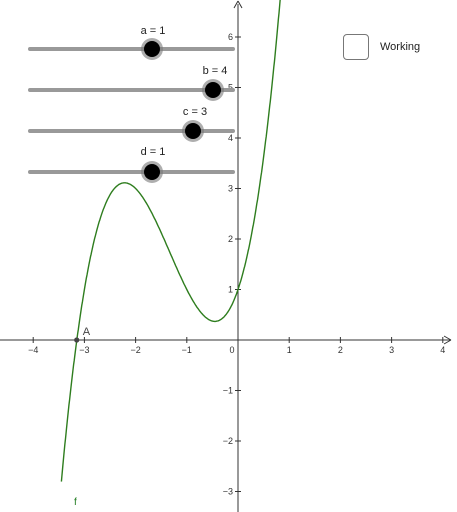 The width and height of the screenshot is (457, 512). What do you see at coordinates (391, 350) in the screenshot?
I see `x-tick-label: 3` at bounding box center [391, 350].